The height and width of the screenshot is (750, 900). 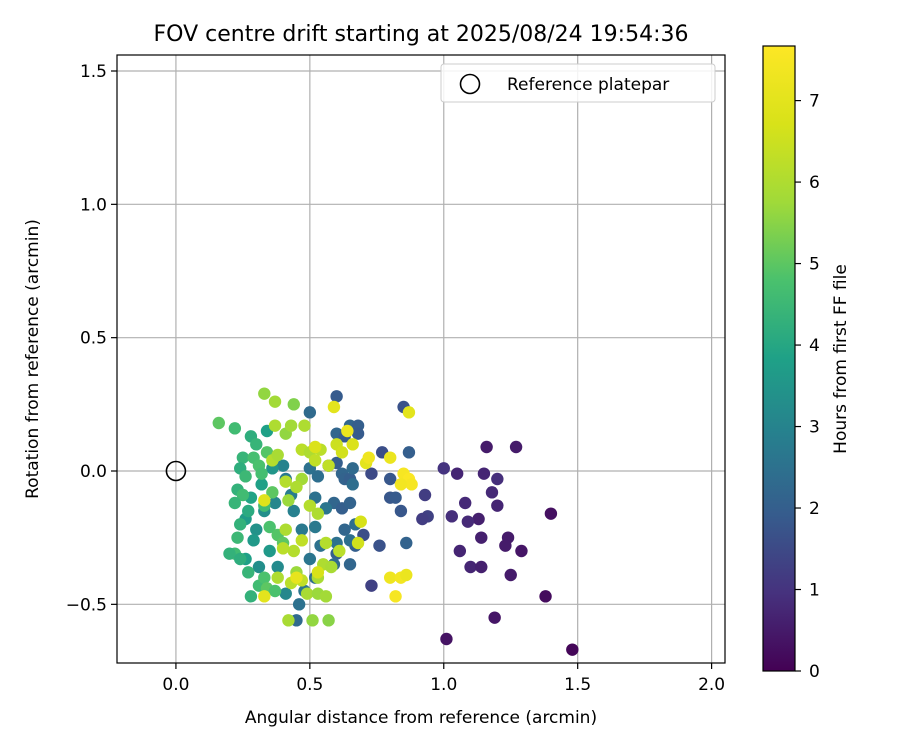 What do you see at coordinates (806, 363) in the screenshot?
I see `colorbar: 0 1 2 3 4 5 6 7 Hours from first FF file` at bounding box center [806, 363].